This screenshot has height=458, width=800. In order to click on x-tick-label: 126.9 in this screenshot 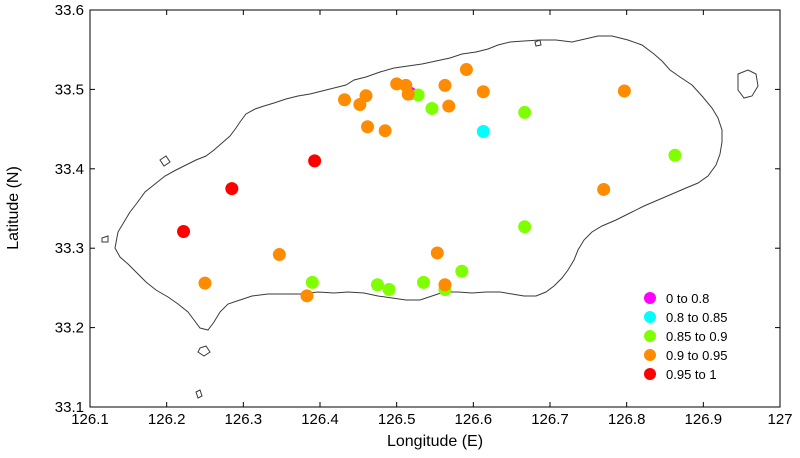, I will do `click(704, 419)`.